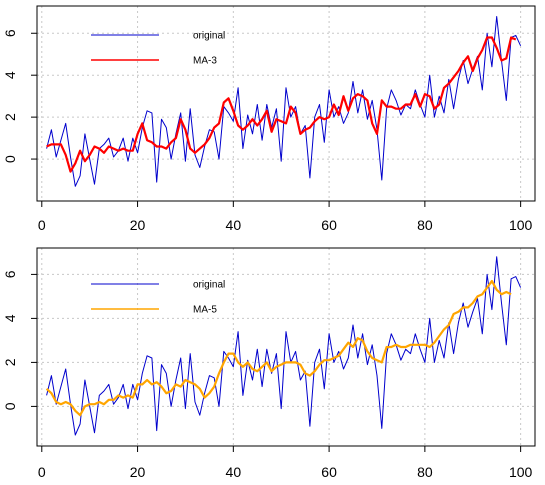 The width and height of the screenshot is (545, 485). I want to click on legend-label: MA-3, so click(205, 61).